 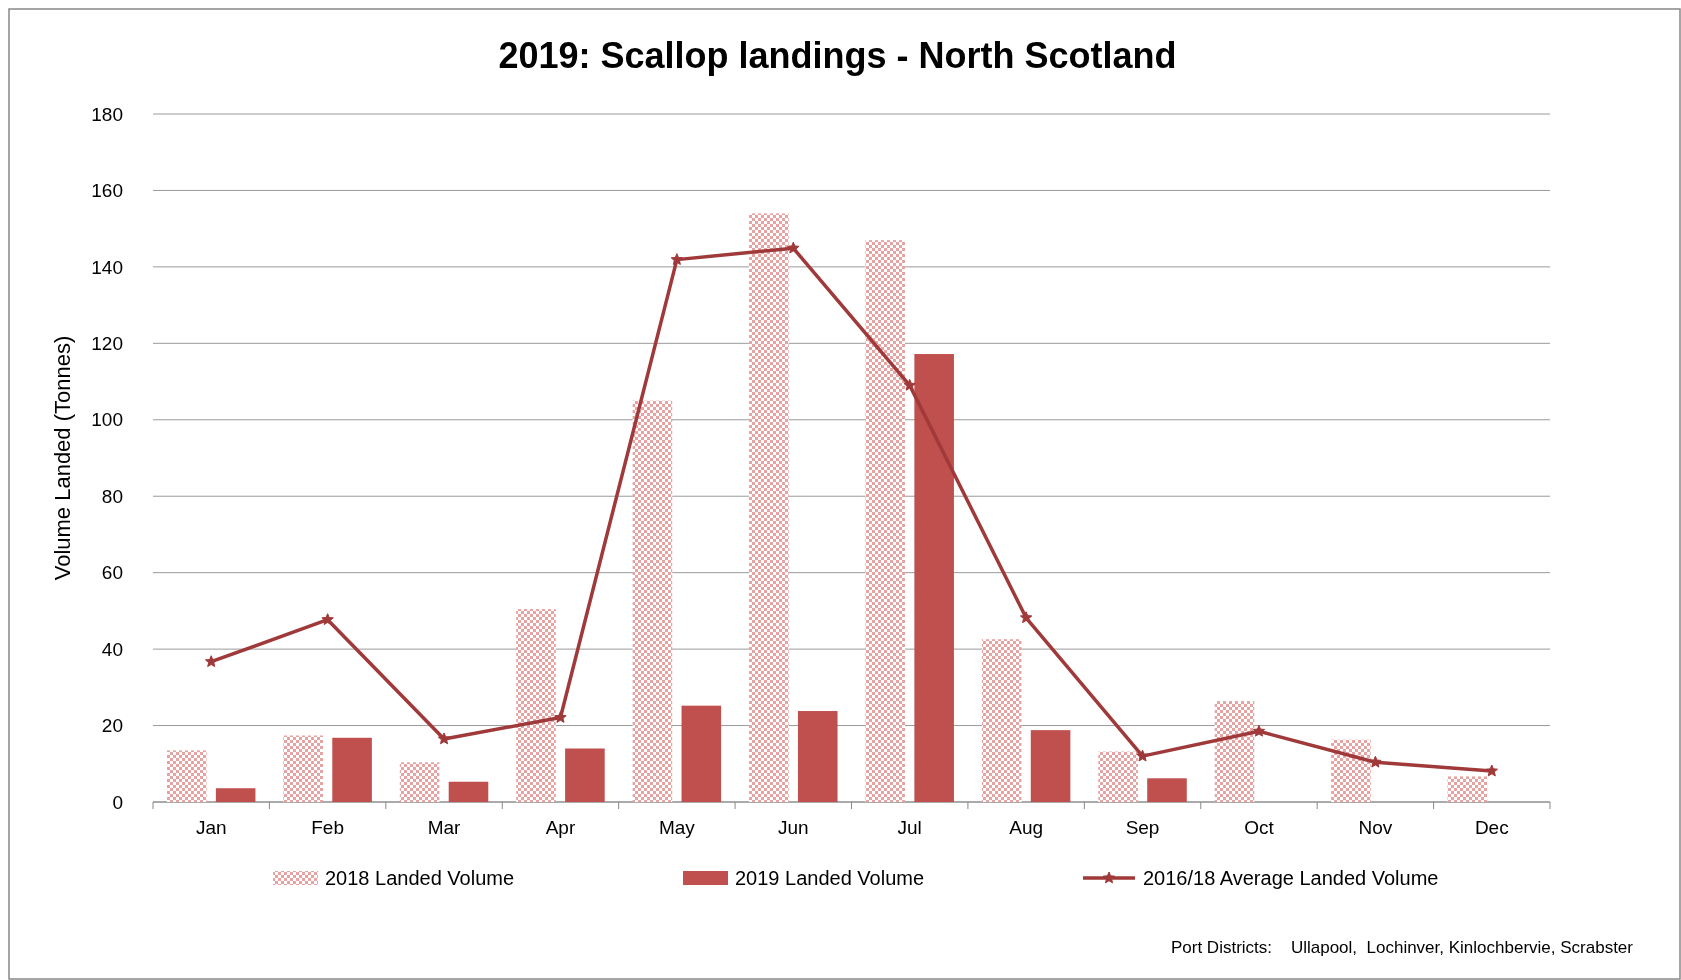 I want to click on x-tick-label: Jun, so click(x=793, y=827).